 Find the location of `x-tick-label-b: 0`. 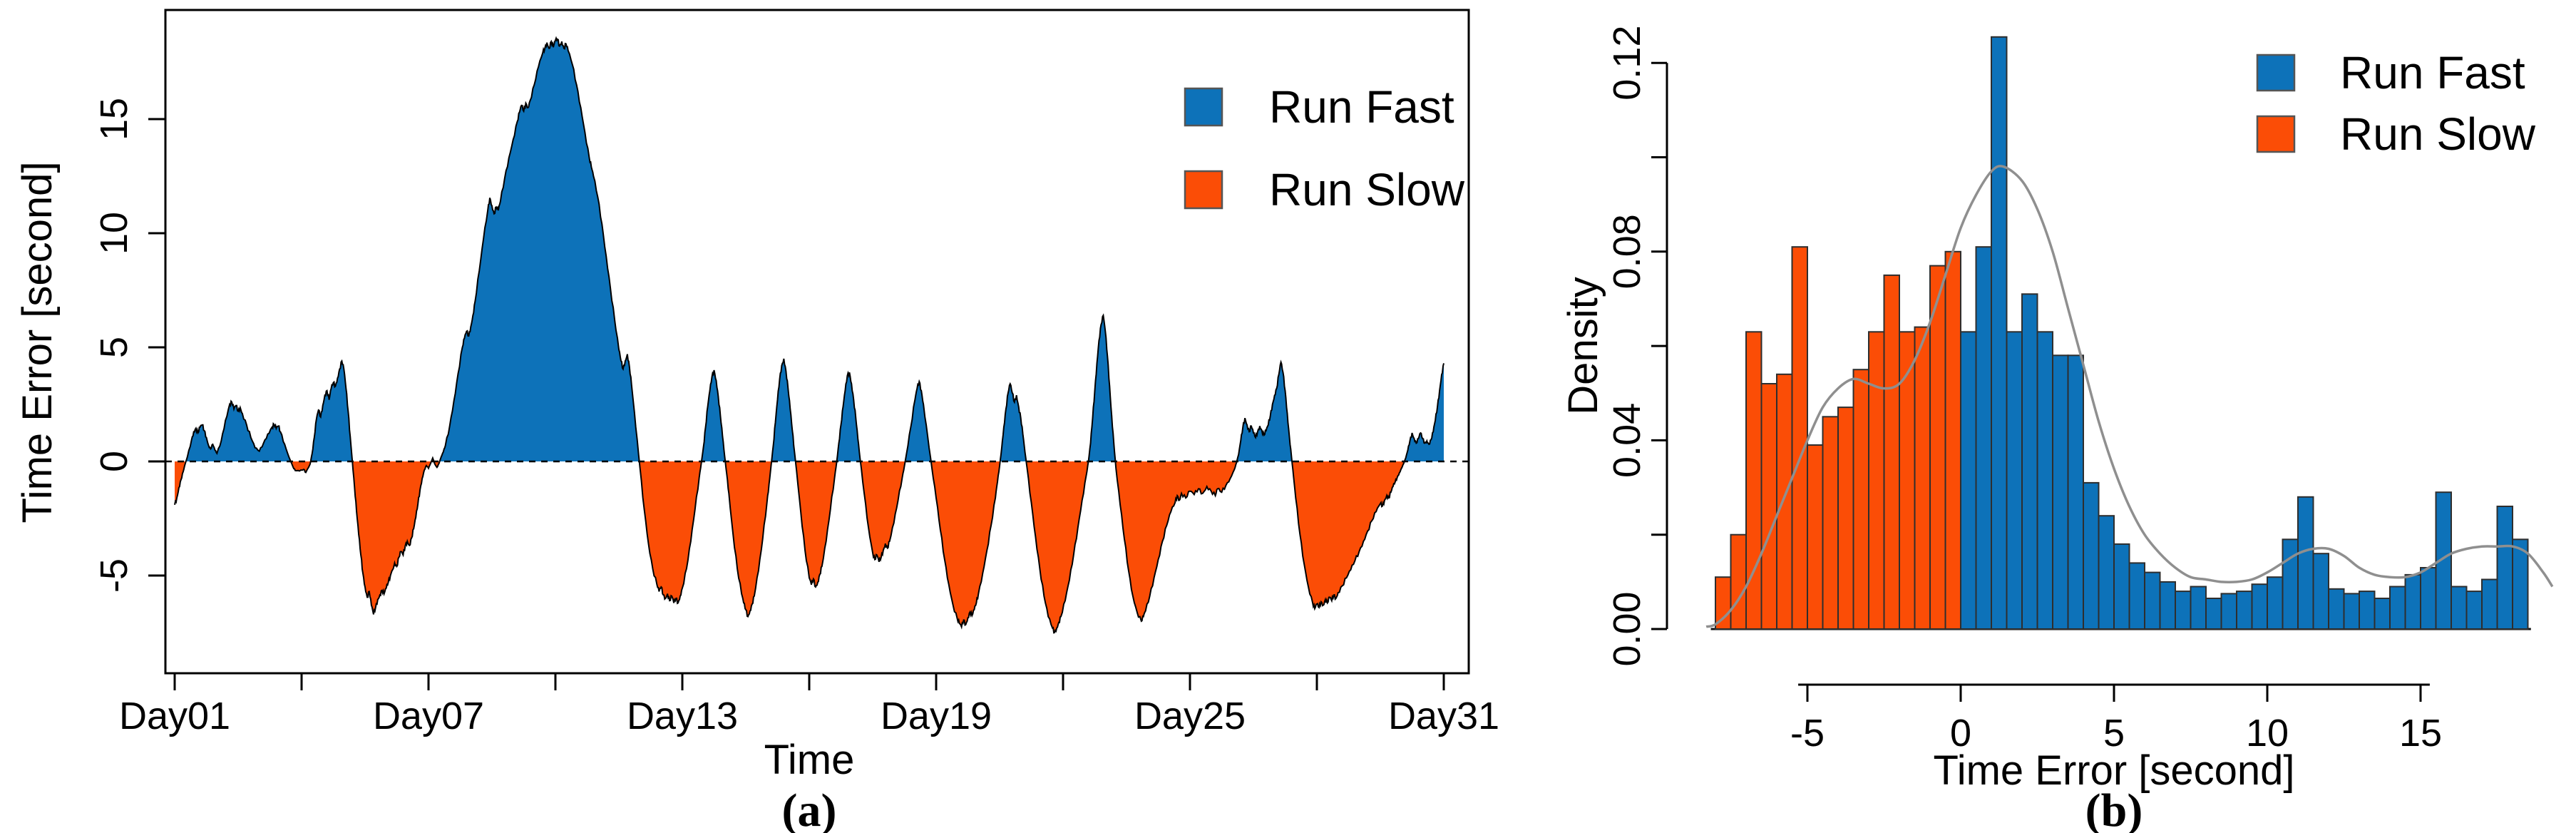

x-tick-label-b: 0 is located at coordinates (1960, 734).